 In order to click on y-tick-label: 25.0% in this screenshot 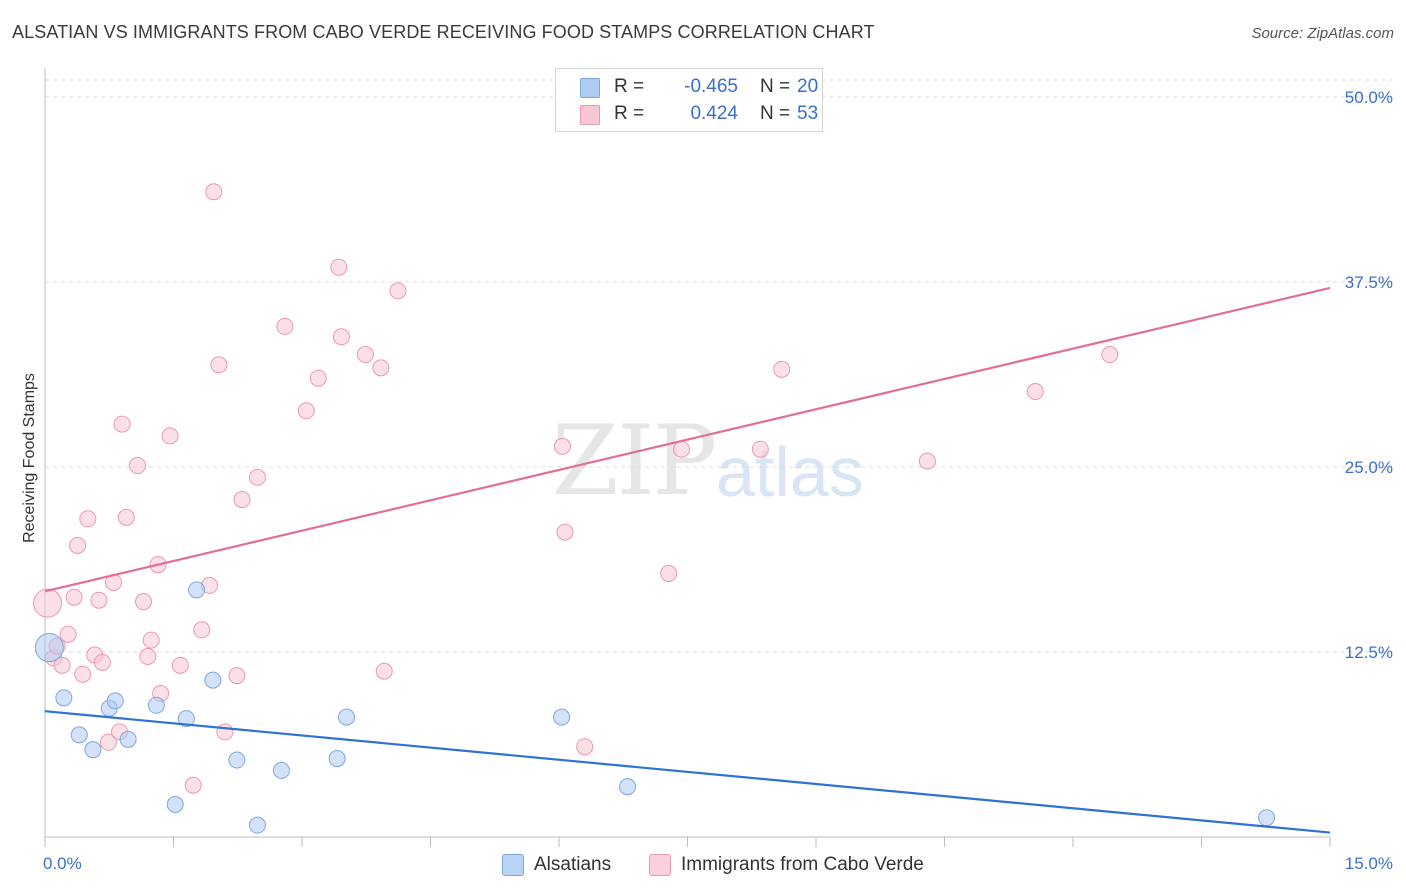, I will do `click(1369, 467)`.